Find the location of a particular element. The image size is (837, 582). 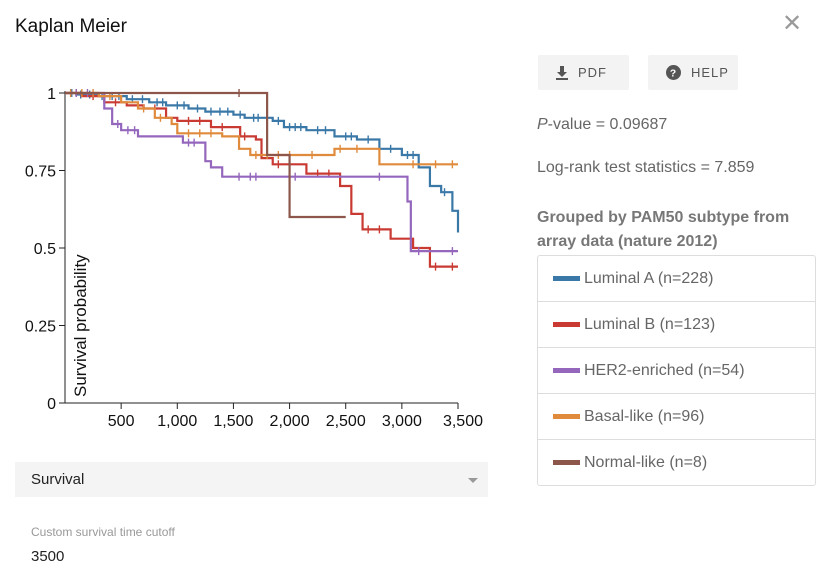

legend-item-luminal-a: Luminal A (n=228) is located at coordinates (676, 278).